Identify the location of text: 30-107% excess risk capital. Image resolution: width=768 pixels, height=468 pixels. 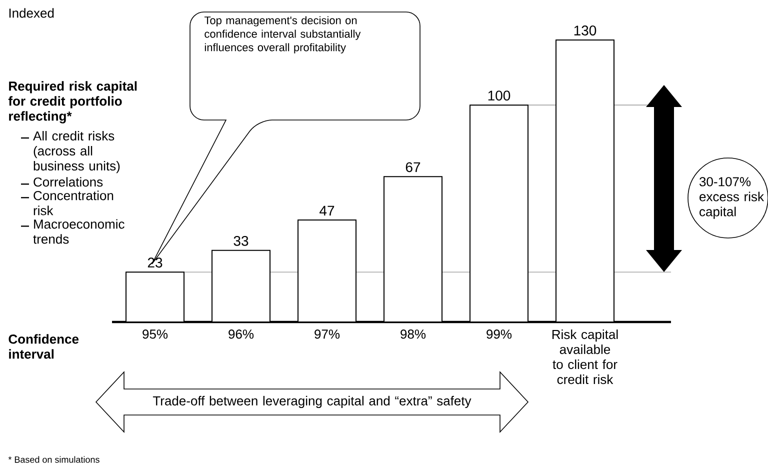
(732, 198).